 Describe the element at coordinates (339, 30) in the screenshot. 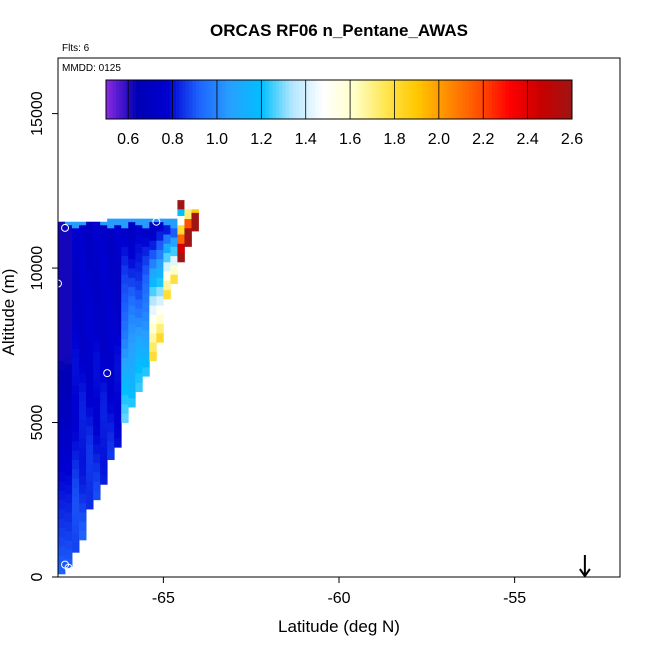

I see `chart-title: ORCAS RF06 n_Pentane_AWAS` at that location.